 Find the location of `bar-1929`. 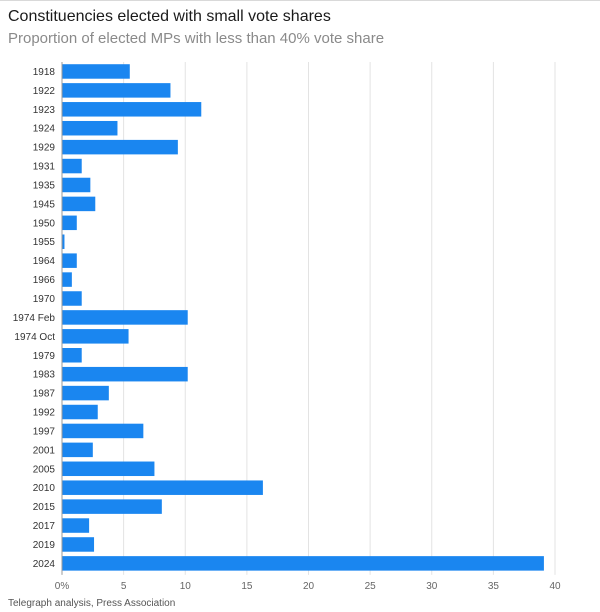

bar-1929 is located at coordinates (120, 147).